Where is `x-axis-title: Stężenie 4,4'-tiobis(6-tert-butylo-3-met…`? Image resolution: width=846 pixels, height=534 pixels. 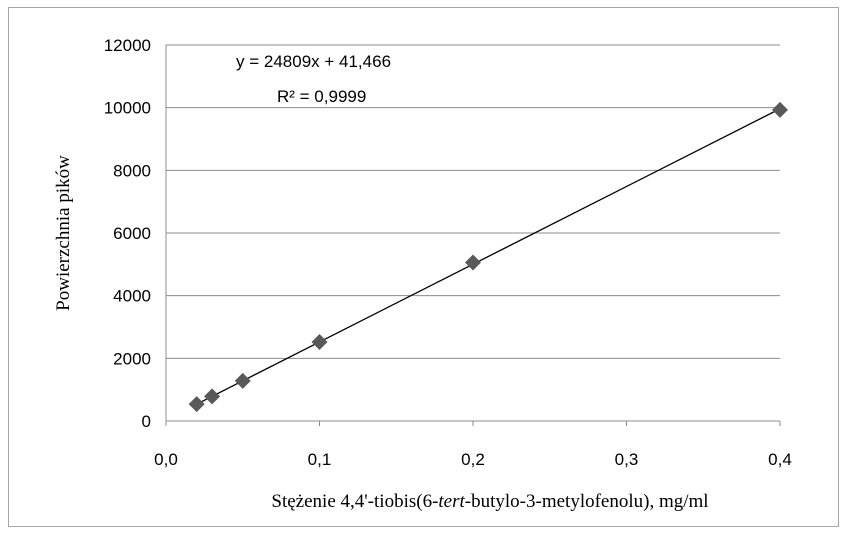
x-axis-title: Stężenie 4,4'-tiobis(6-tert-butylo-3-met… is located at coordinates (489, 501).